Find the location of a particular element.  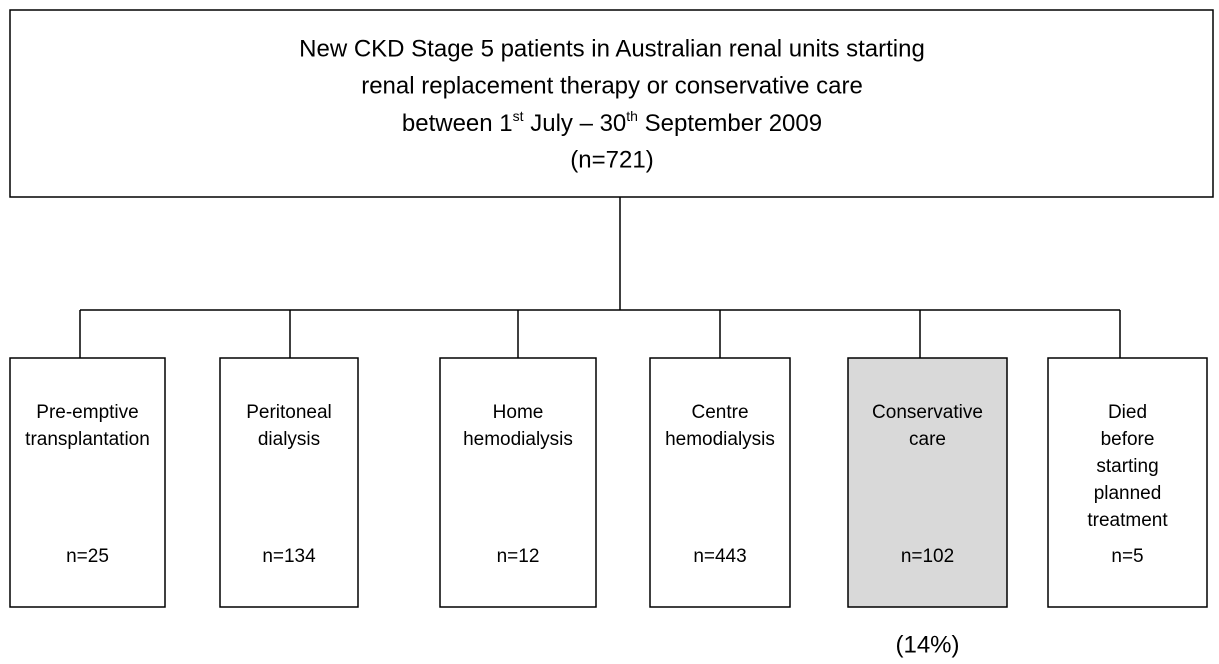

node-label: Died is located at coordinates (1127, 412).